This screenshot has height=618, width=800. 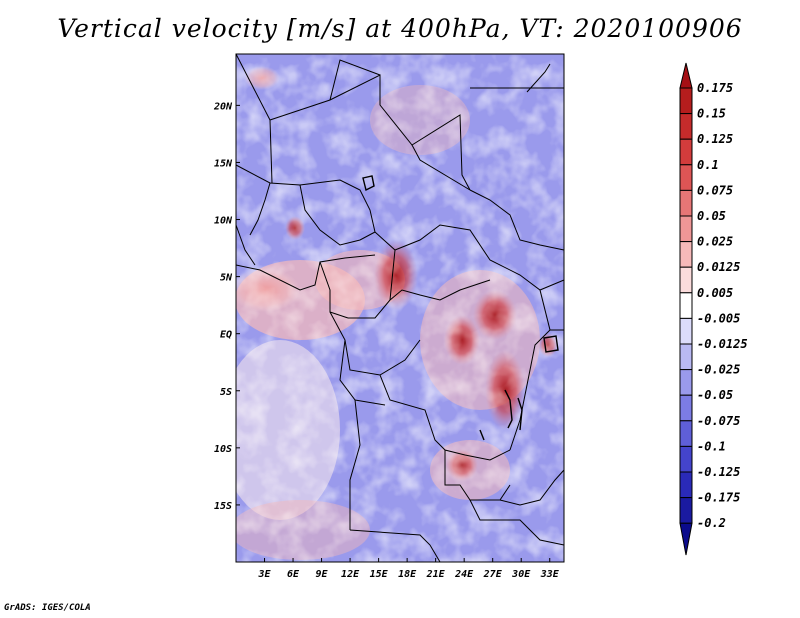 What do you see at coordinates (715, 190) in the screenshot?
I see `colorbar-label: 0.075` at bounding box center [715, 190].